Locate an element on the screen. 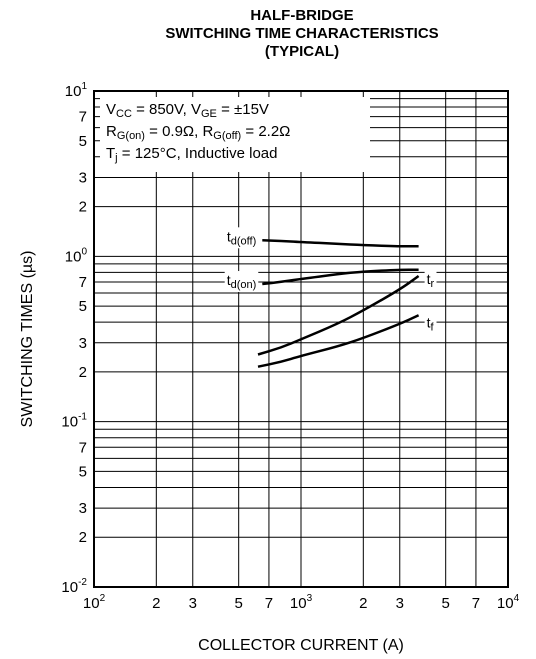  x-tick-label: 10³ is located at coordinates (301, 602).